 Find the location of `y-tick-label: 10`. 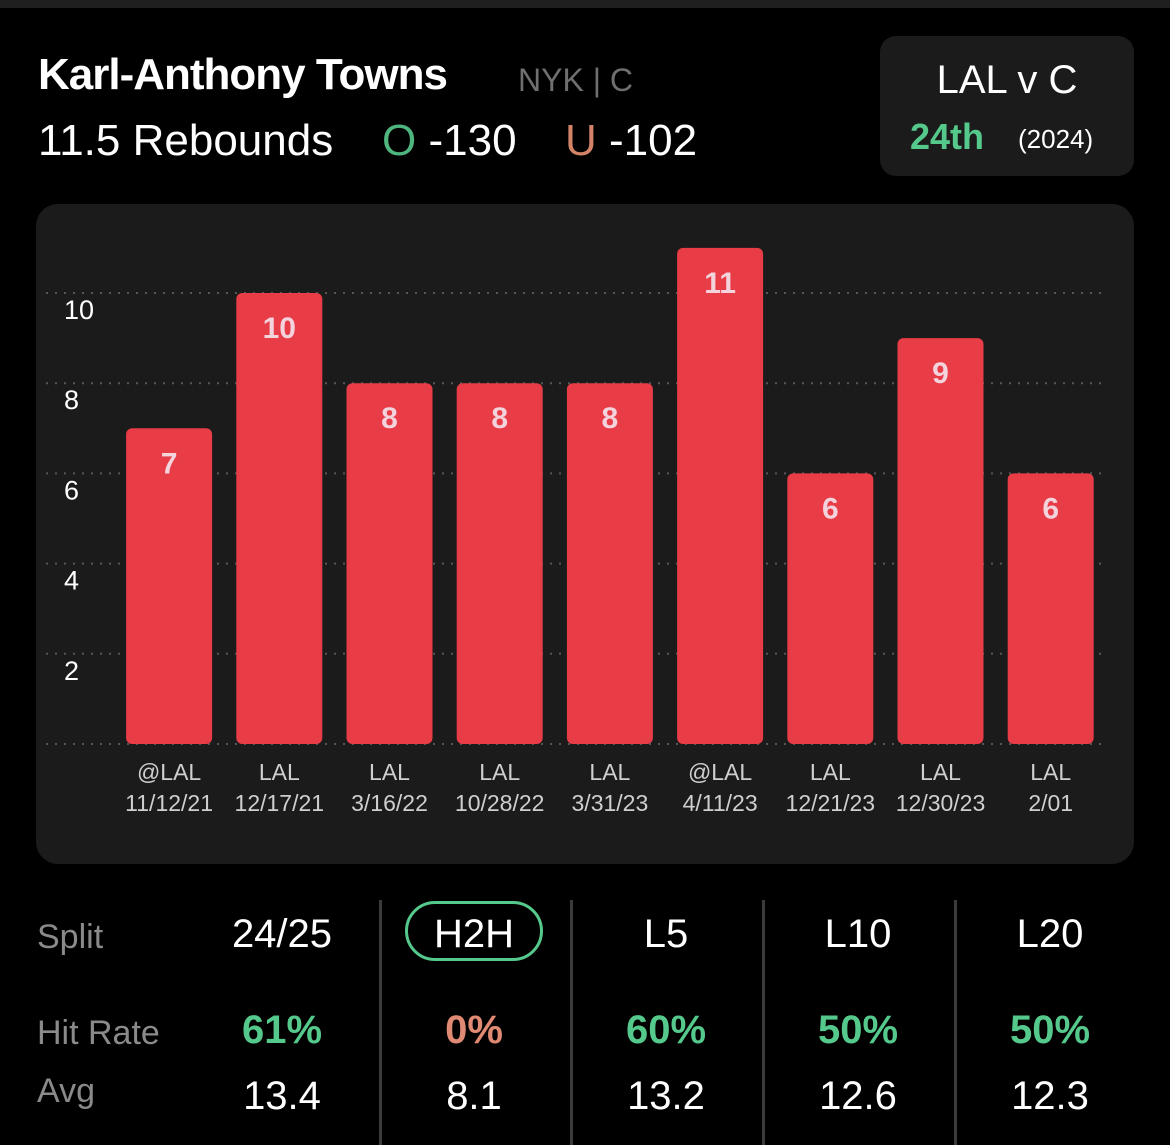

y-tick-label: 10 is located at coordinates (79, 310).